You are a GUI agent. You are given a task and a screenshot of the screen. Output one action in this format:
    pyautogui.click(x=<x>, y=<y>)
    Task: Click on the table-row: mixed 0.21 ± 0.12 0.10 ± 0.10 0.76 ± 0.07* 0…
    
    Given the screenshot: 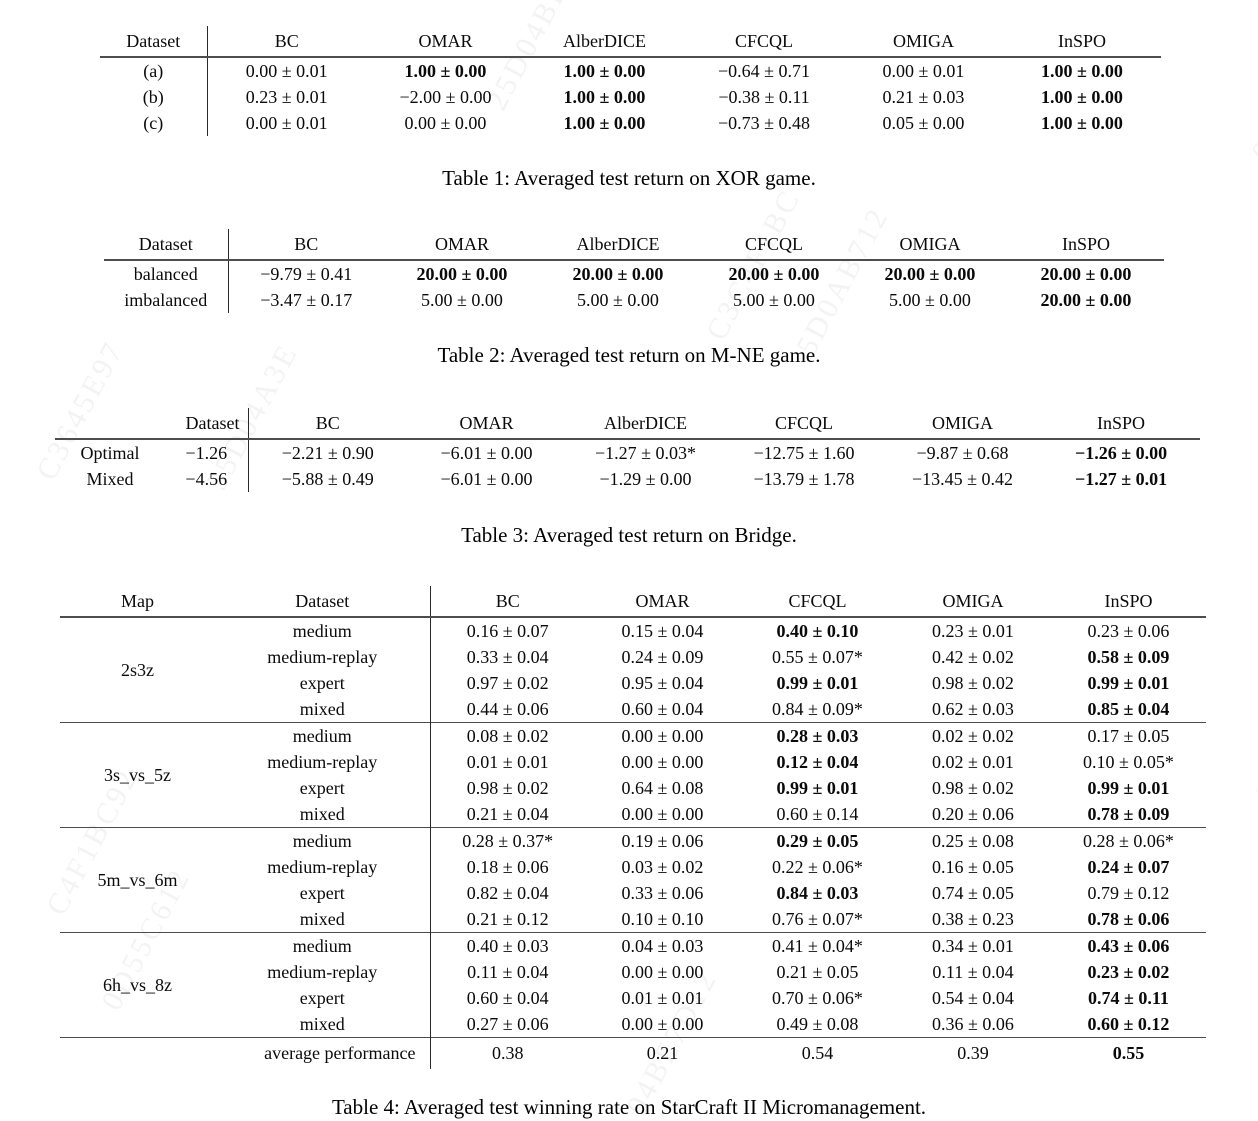 What is the action you would take?
    pyautogui.click(x=633, y=919)
    